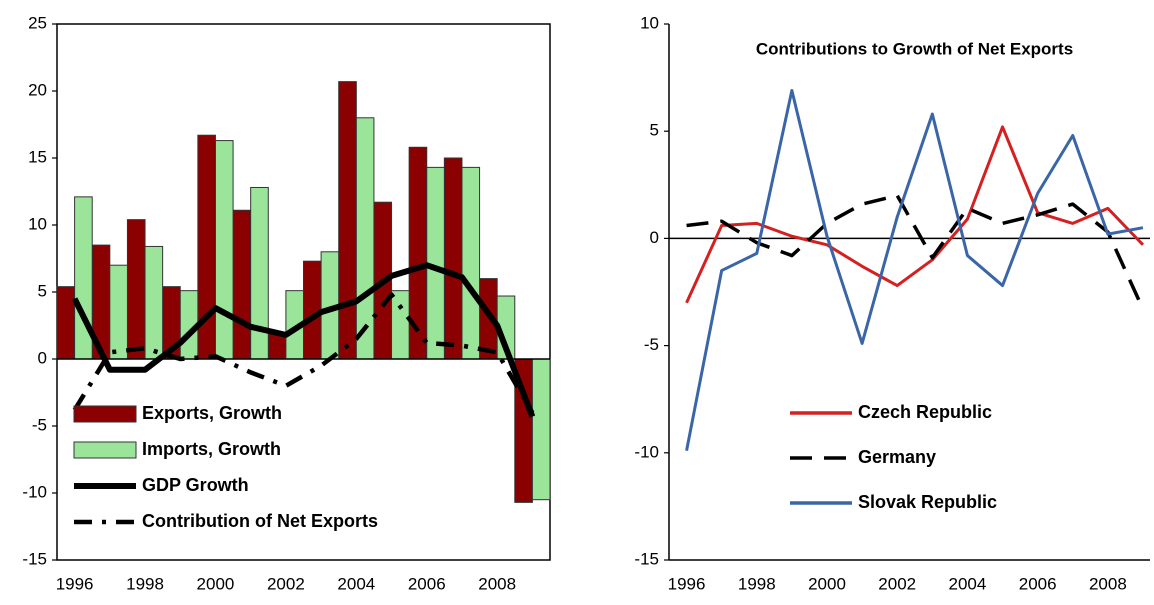 The image size is (1154, 605). What do you see at coordinates (914, 48) in the screenshot?
I see `chart-title: Contributions to Growth of Net Exports` at bounding box center [914, 48].